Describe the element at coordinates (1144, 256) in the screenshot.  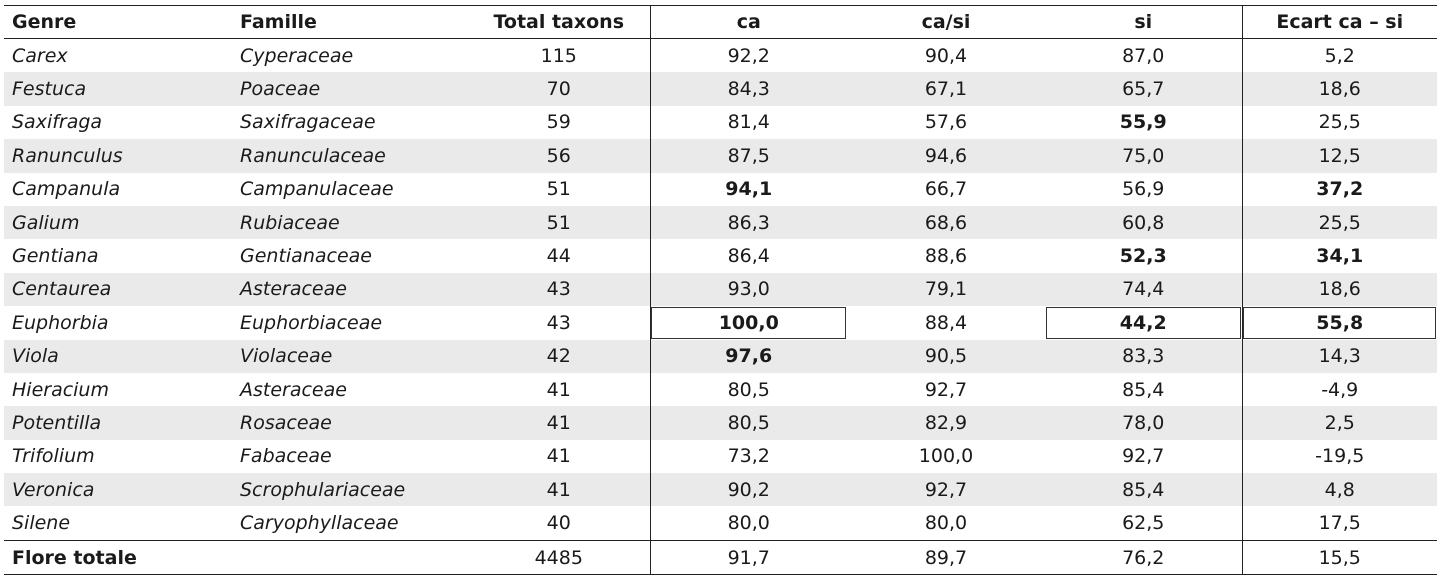
I see `cell-si: 52,3` at that location.